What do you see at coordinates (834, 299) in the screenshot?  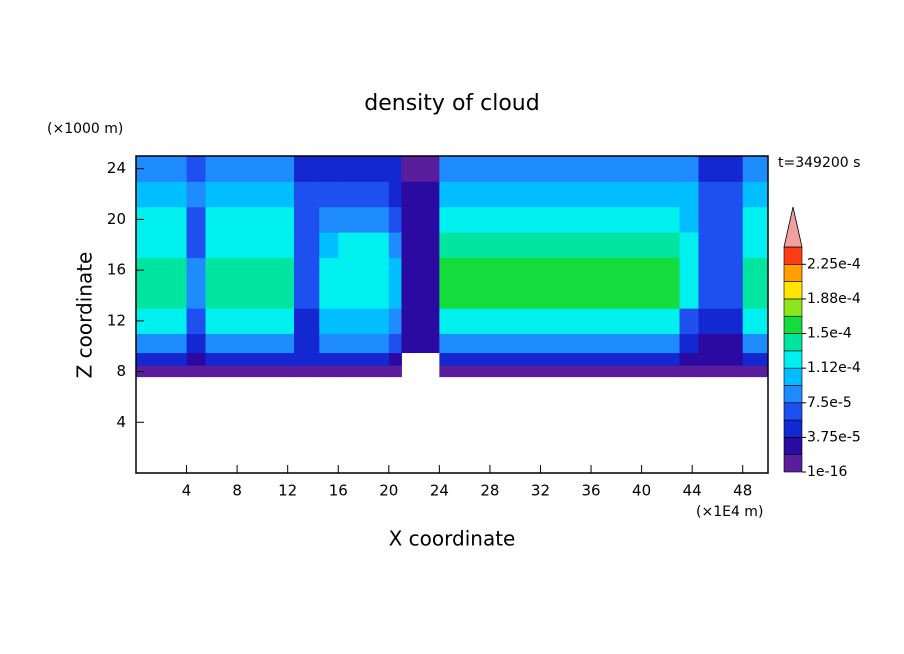 I see `colorbar-label: 1.88e-4` at bounding box center [834, 299].